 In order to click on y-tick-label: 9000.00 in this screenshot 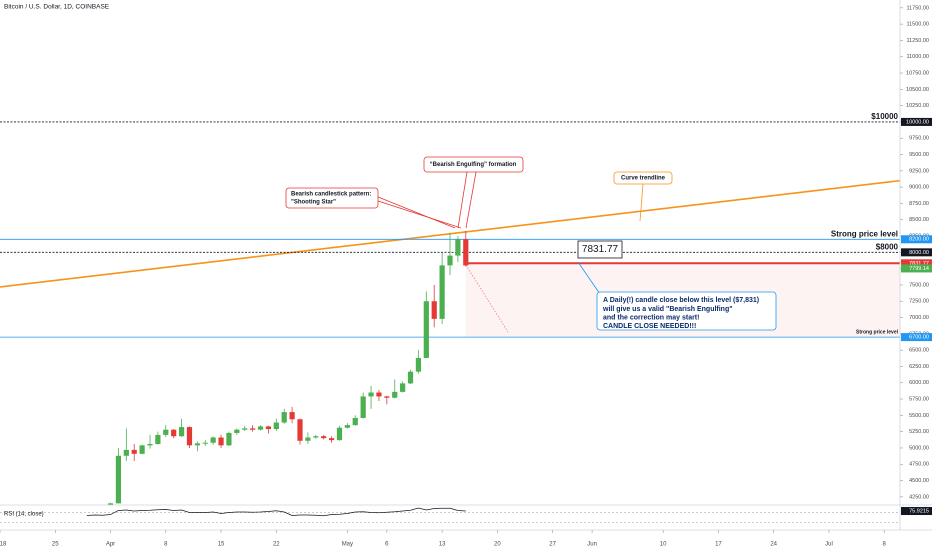, I will do `click(919, 188)`.